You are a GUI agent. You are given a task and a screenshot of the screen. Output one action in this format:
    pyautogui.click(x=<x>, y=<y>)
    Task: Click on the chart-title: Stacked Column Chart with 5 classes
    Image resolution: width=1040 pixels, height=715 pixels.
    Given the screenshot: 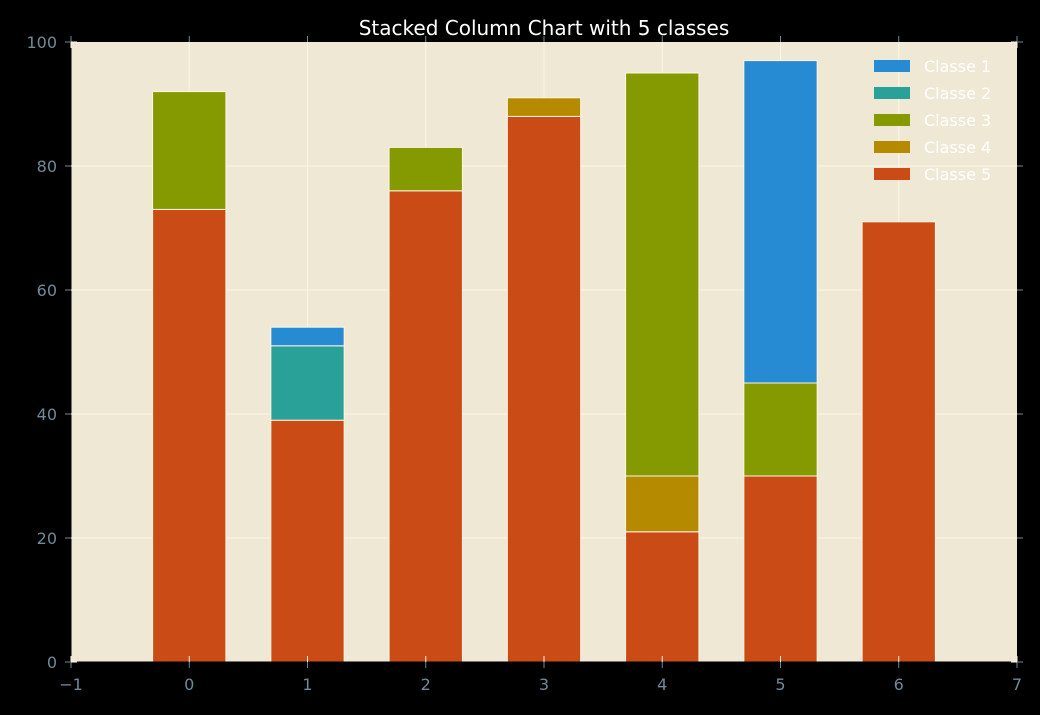 What is the action you would take?
    pyautogui.click(x=544, y=28)
    